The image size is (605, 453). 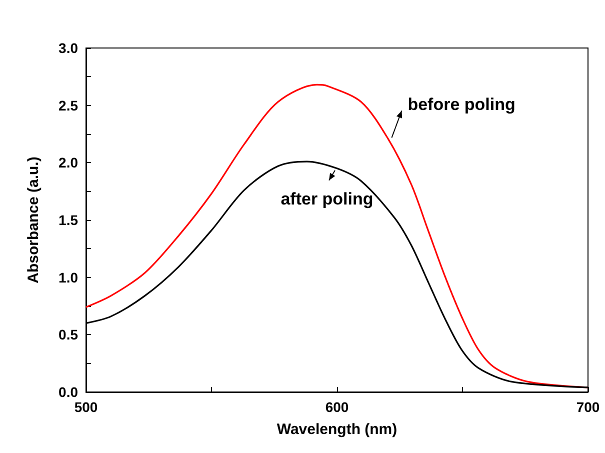 What do you see at coordinates (33, 220) in the screenshot?
I see `y-axis-title: Absorbance (a.u.)` at bounding box center [33, 220].